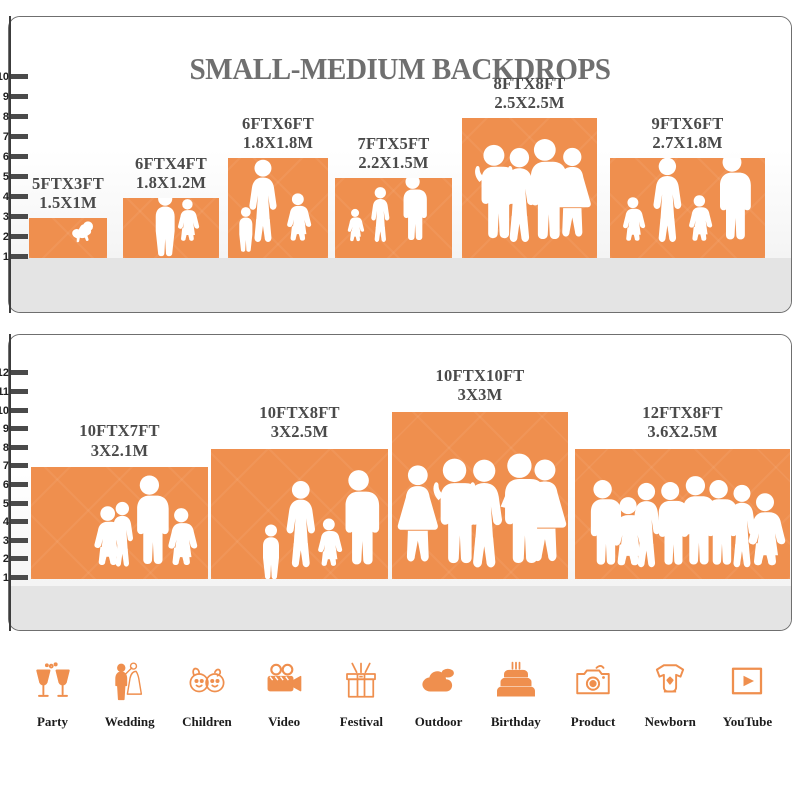  Describe the element at coordinates (207, 721) in the screenshot. I see `category-label: Children` at that location.